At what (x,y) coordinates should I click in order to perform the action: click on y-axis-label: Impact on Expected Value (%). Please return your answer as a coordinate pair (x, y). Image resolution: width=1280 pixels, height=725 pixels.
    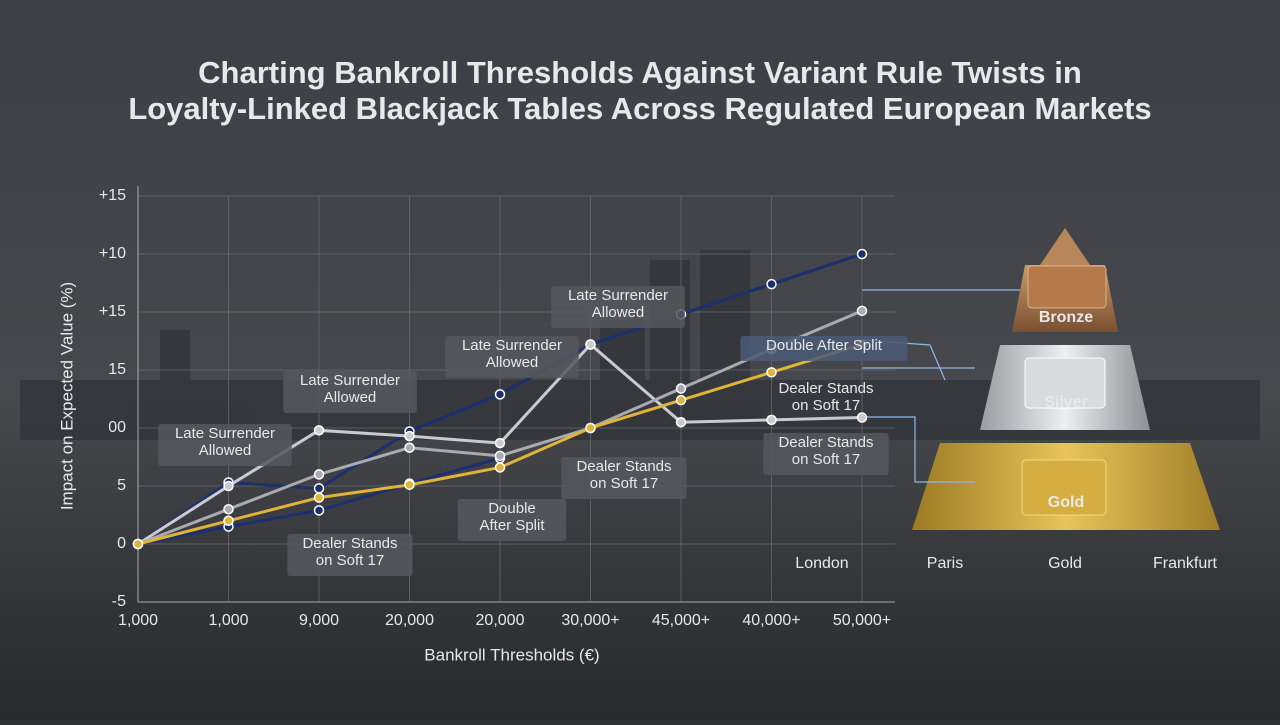
    Looking at the image, I should click on (66, 396).